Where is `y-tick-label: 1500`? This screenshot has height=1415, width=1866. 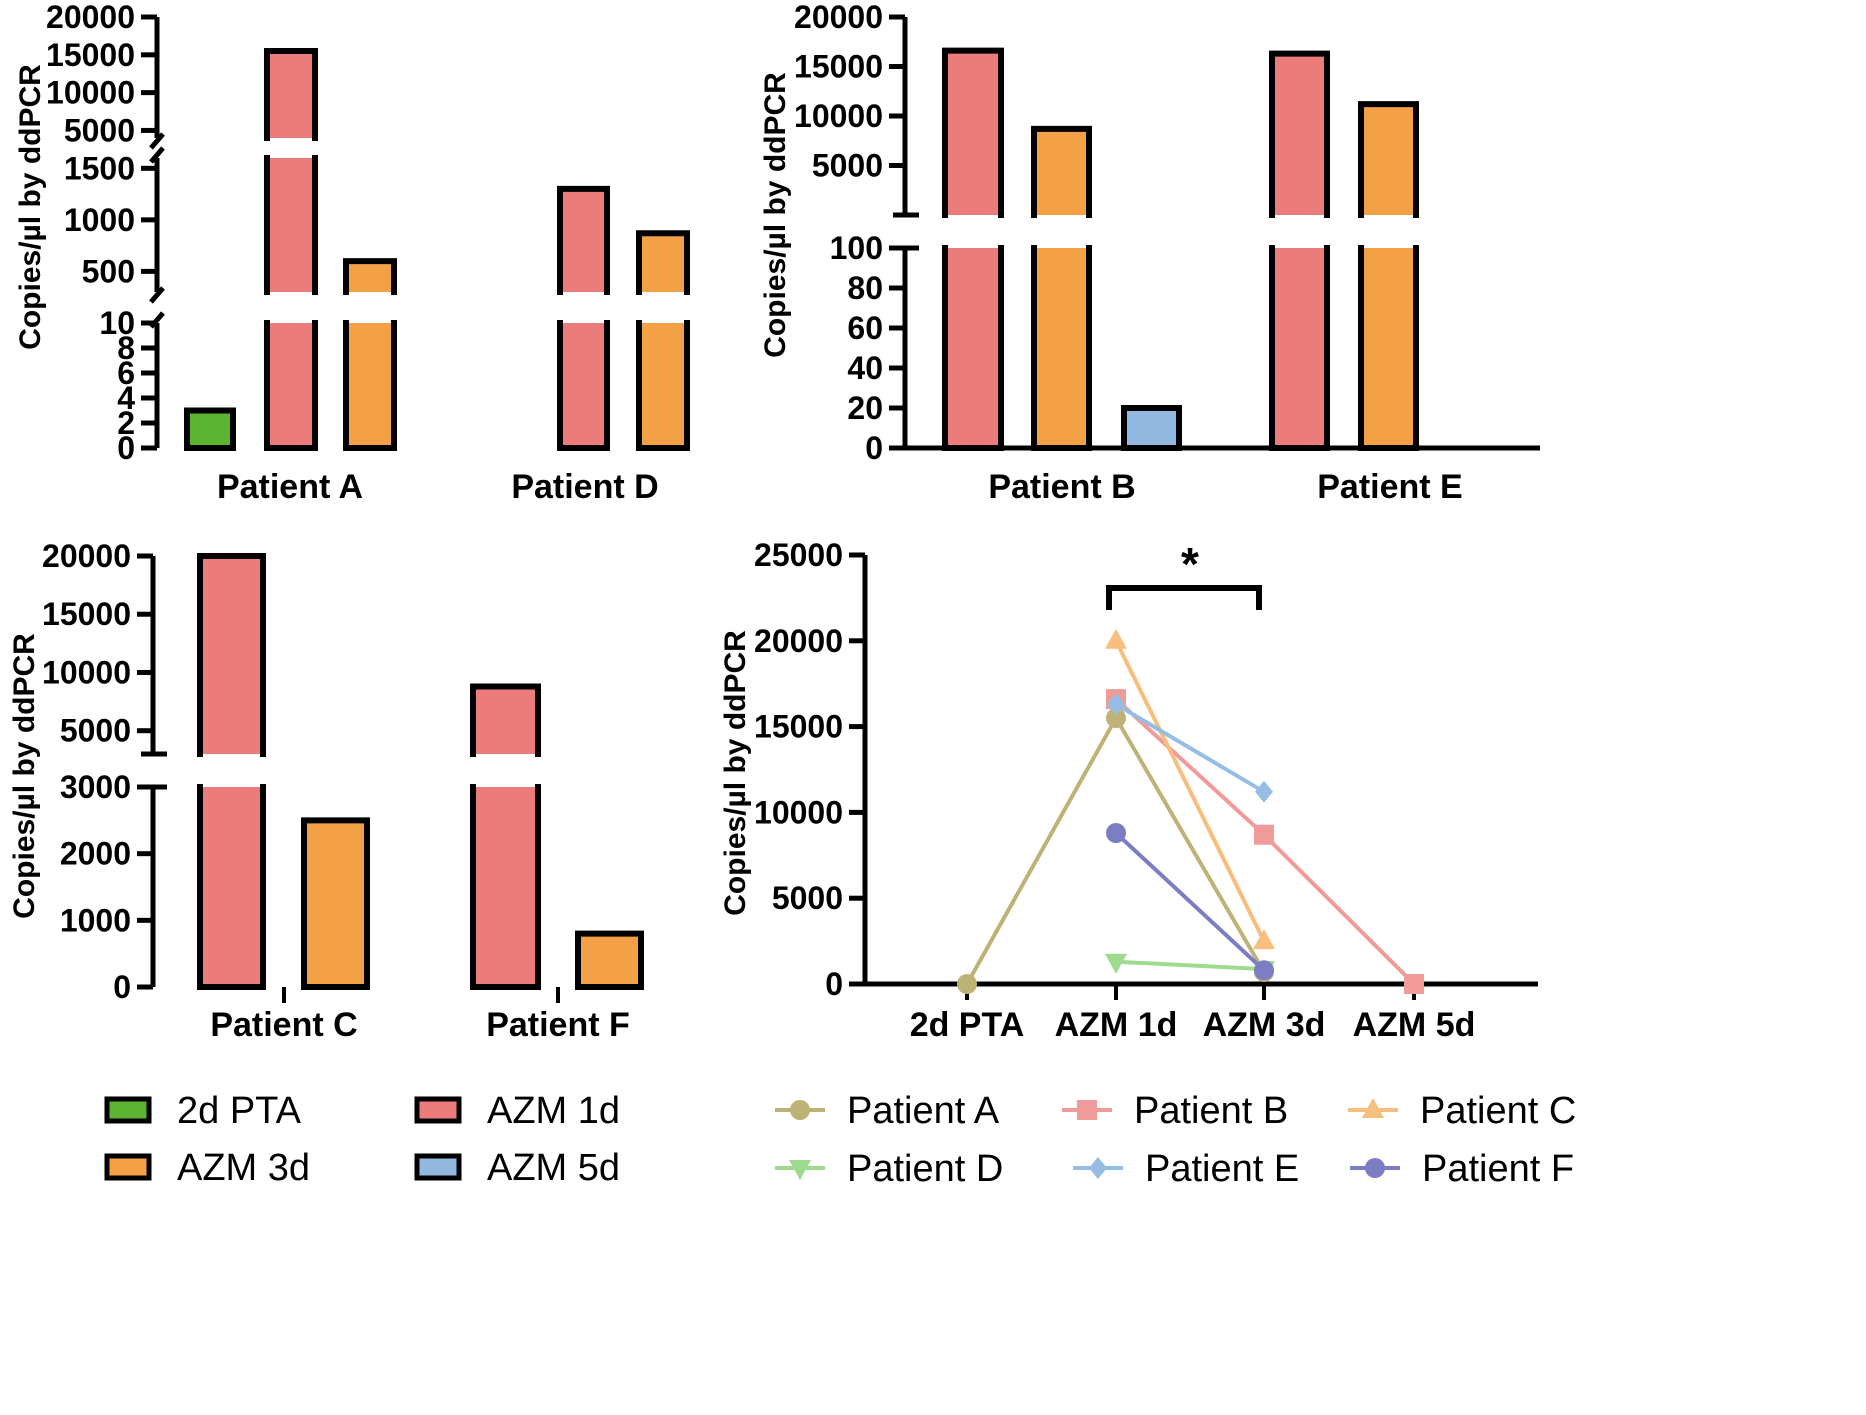
y-tick-label: 1500 is located at coordinates (99, 168).